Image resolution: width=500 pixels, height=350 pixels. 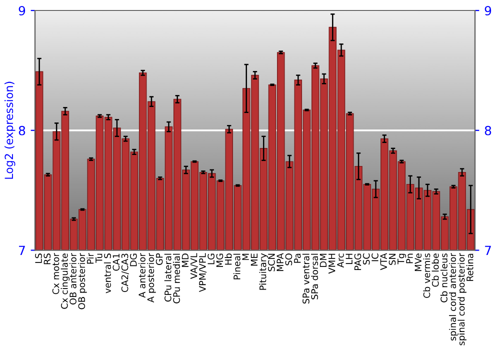 I want to click on x-tick-label: IC, so click(x=375, y=258).